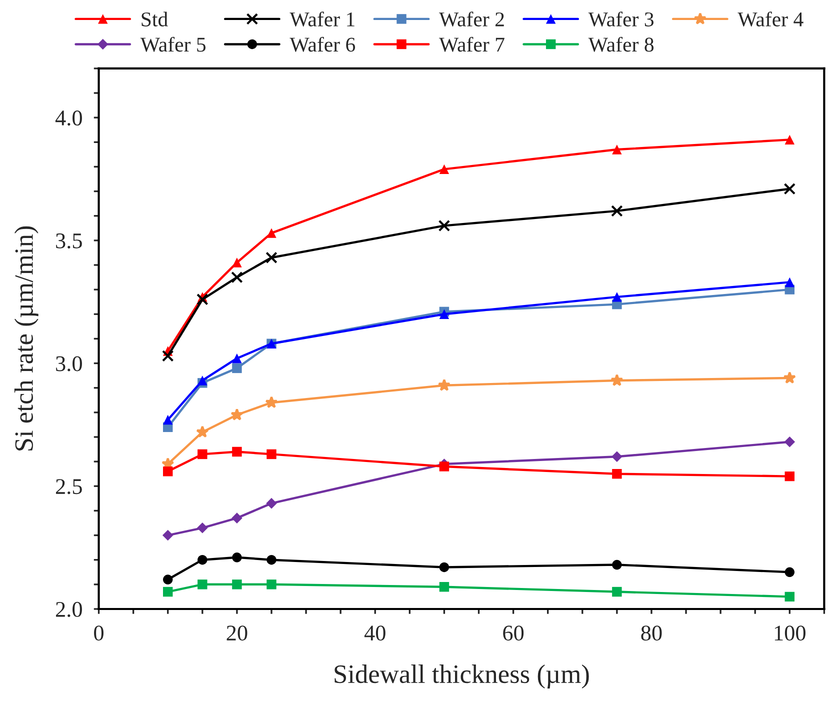 The width and height of the screenshot is (830, 702). Describe the element at coordinates (237, 633) in the screenshot. I see `x-tick-label: 20` at that location.